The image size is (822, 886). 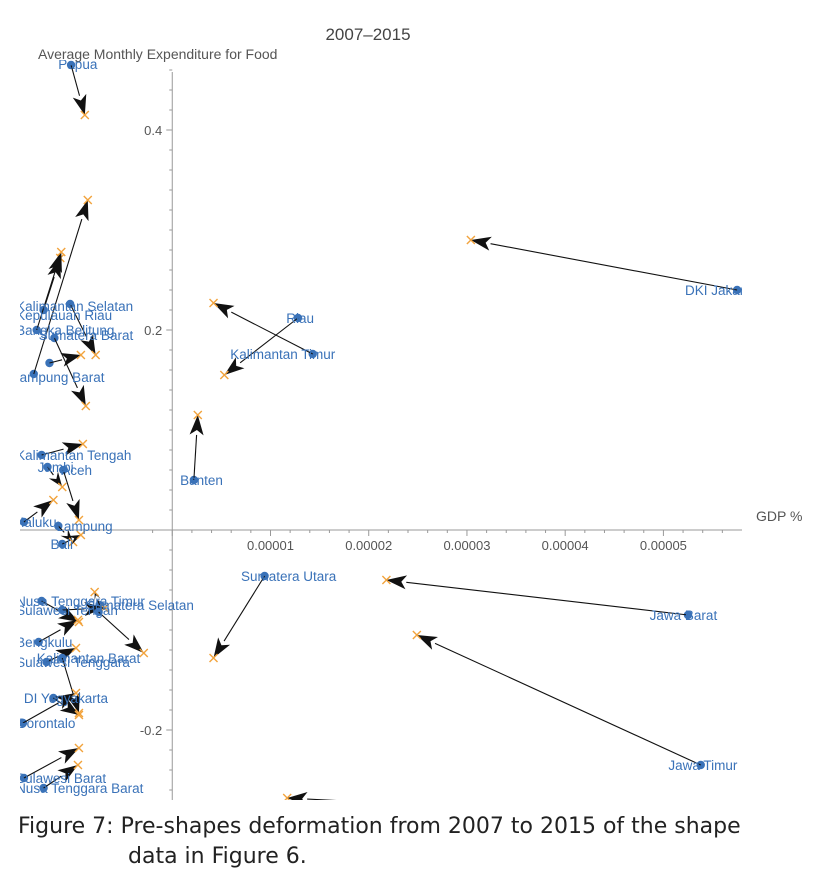 I want to click on x-tick-label: 0.00004, so click(x=565, y=545).